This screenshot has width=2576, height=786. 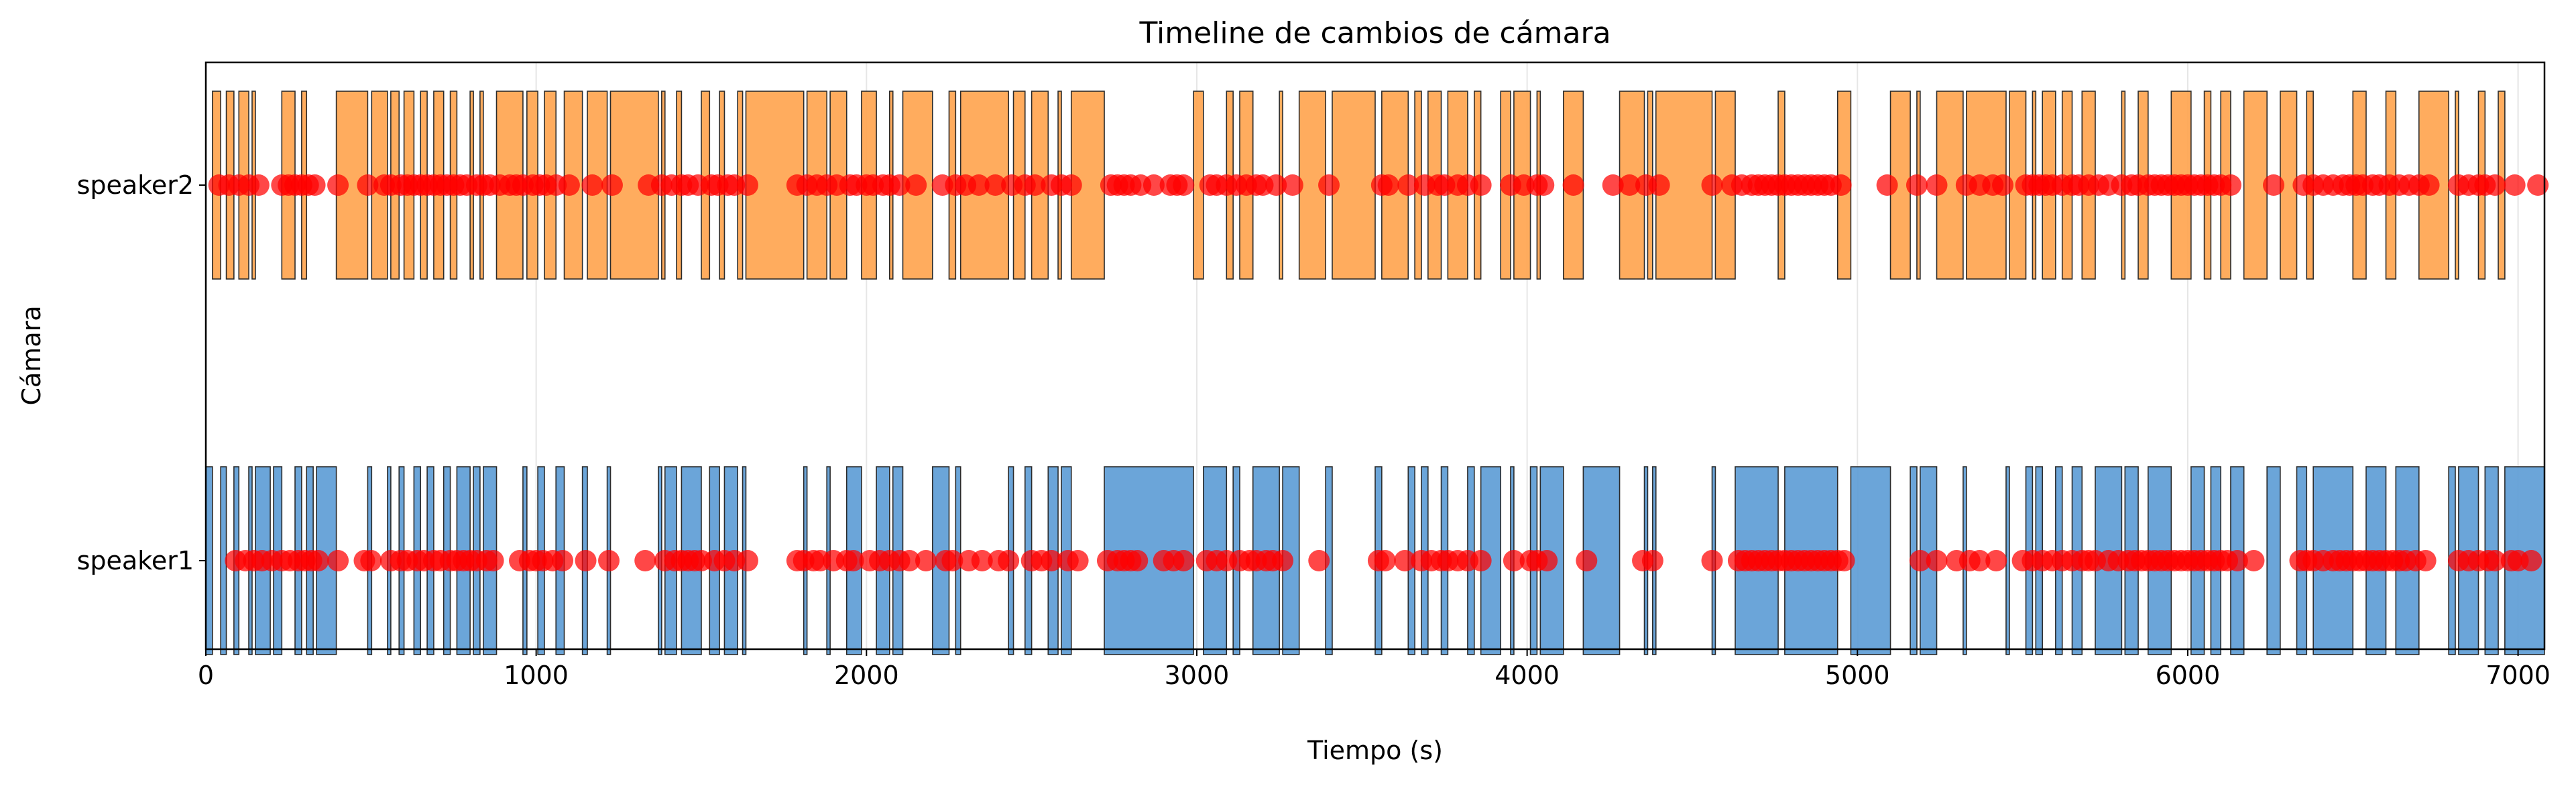 I want to click on x-tick-label: 7000, so click(x=2518, y=675).